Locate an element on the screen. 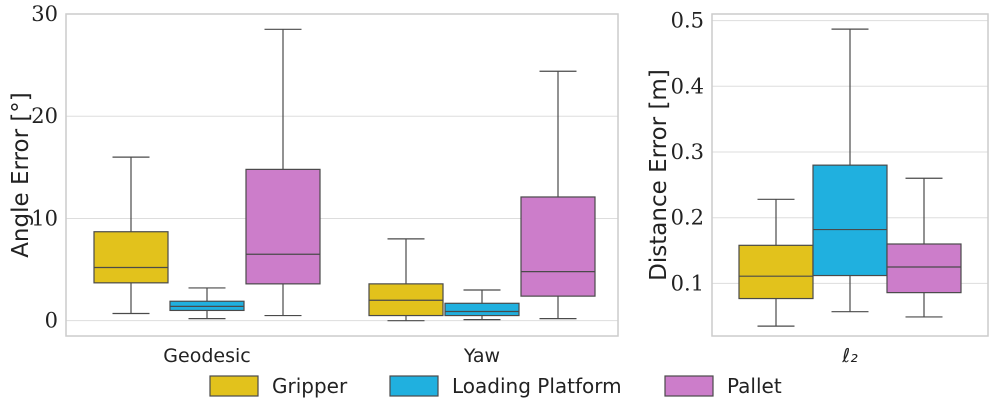  y-tick-label: 0.5 is located at coordinates (687, 21).